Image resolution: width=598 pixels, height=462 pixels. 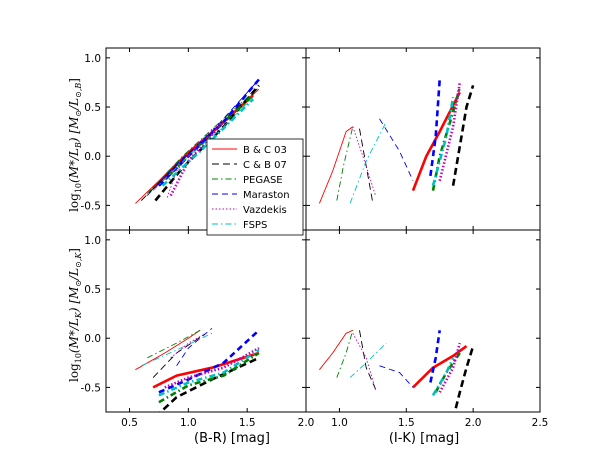 What do you see at coordinates (78, 358) in the screenshot?
I see `y-label-bottom-sub10: 10` at bounding box center [78, 358].